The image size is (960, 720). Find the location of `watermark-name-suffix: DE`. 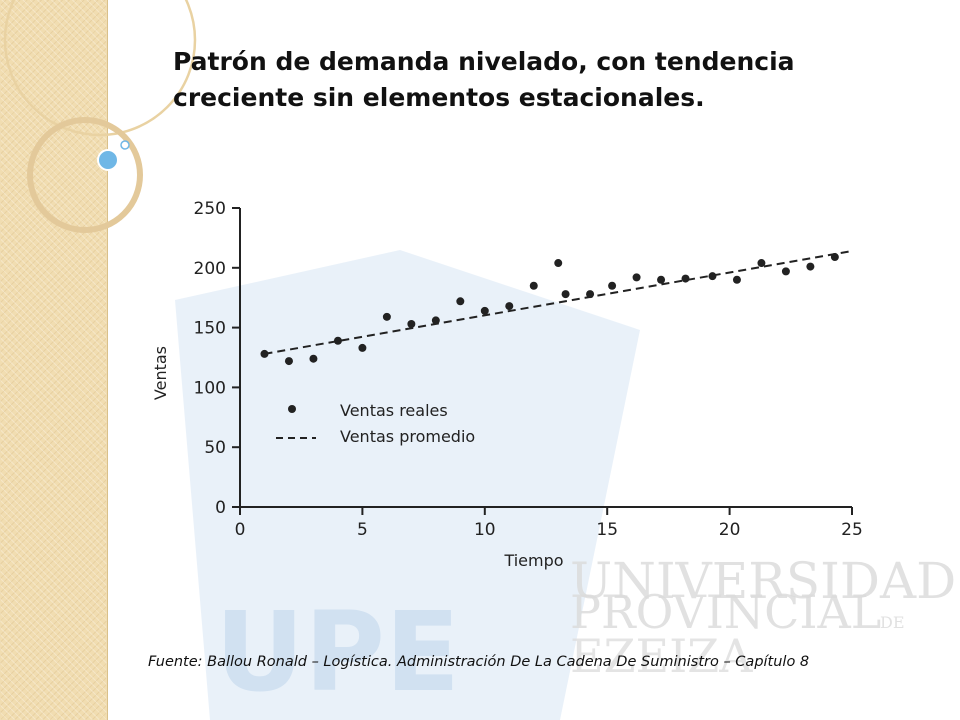

watermark-name-suffix: DE is located at coordinates (892, 622).